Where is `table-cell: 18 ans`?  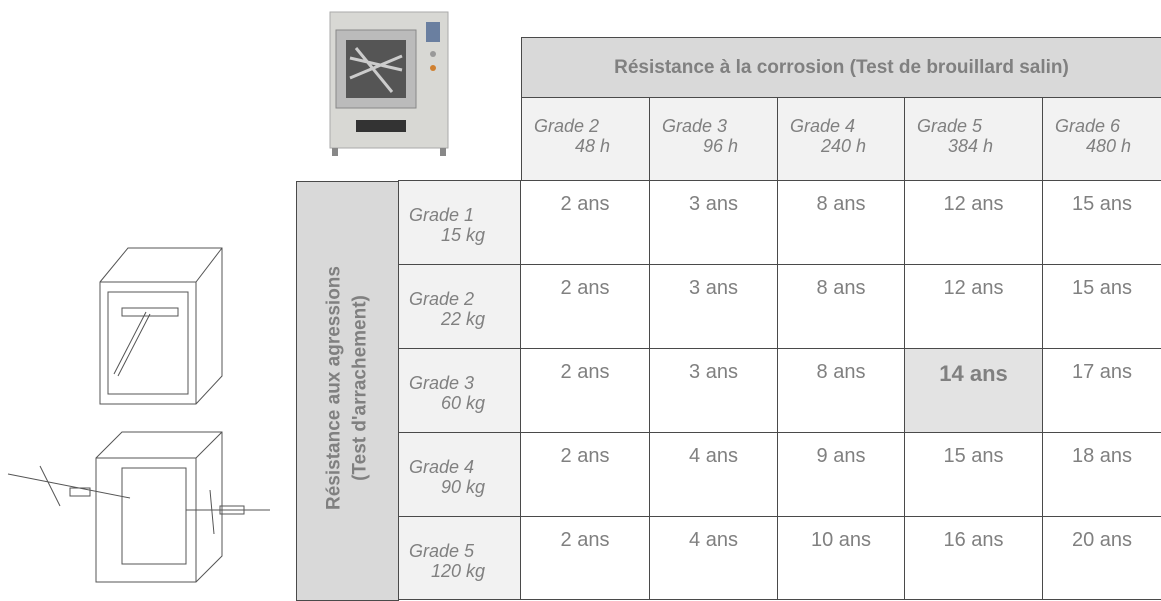
table-cell: 18 ans is located at coordinates (1101, 474).